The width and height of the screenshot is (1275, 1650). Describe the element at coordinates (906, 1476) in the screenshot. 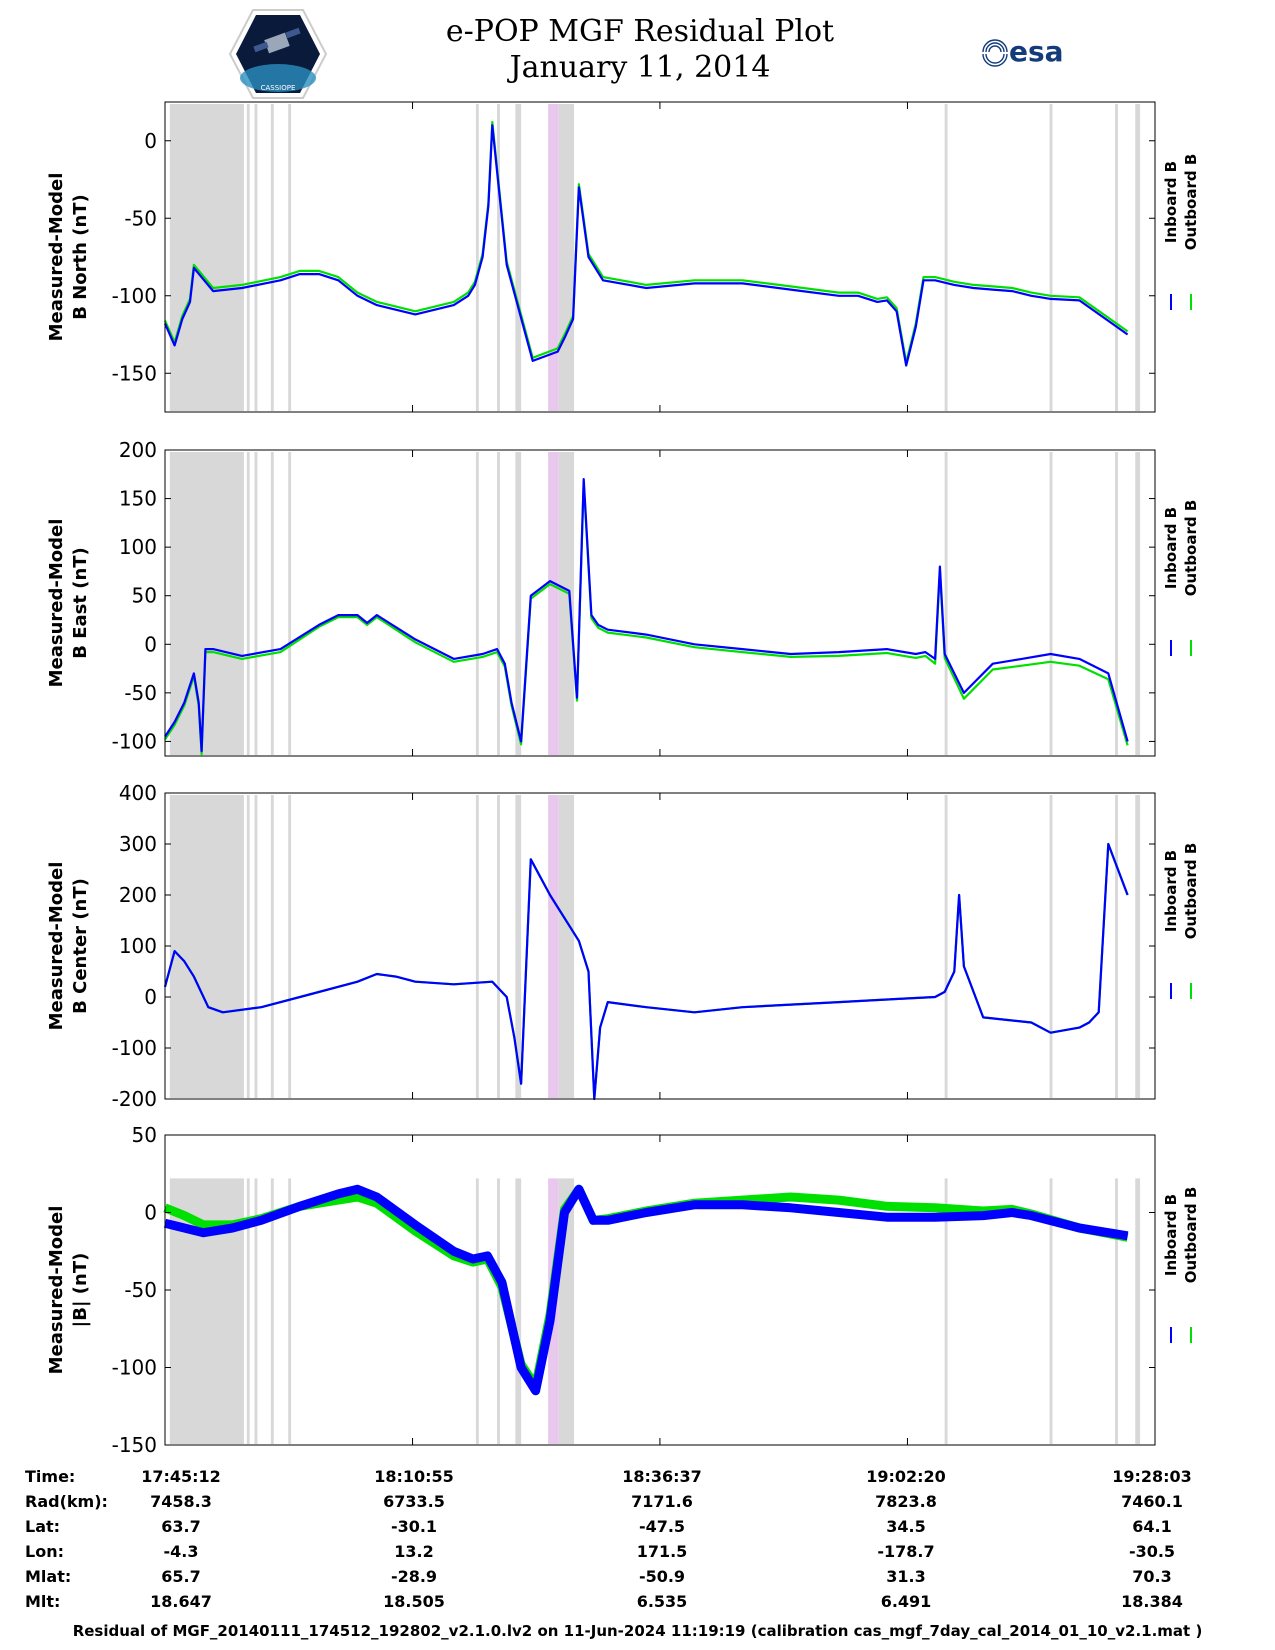

I see `table-cell: 19:02:20` at that location.